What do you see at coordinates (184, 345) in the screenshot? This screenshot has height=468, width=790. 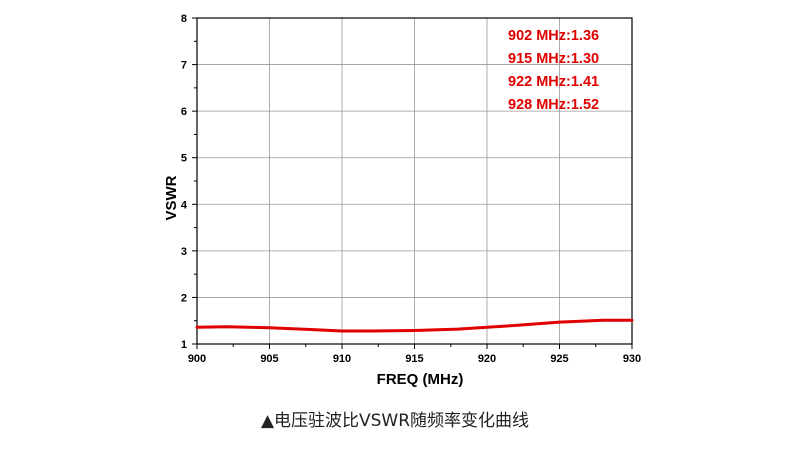 I see `y-tick-label: 1` at bounding box center [184, 345].